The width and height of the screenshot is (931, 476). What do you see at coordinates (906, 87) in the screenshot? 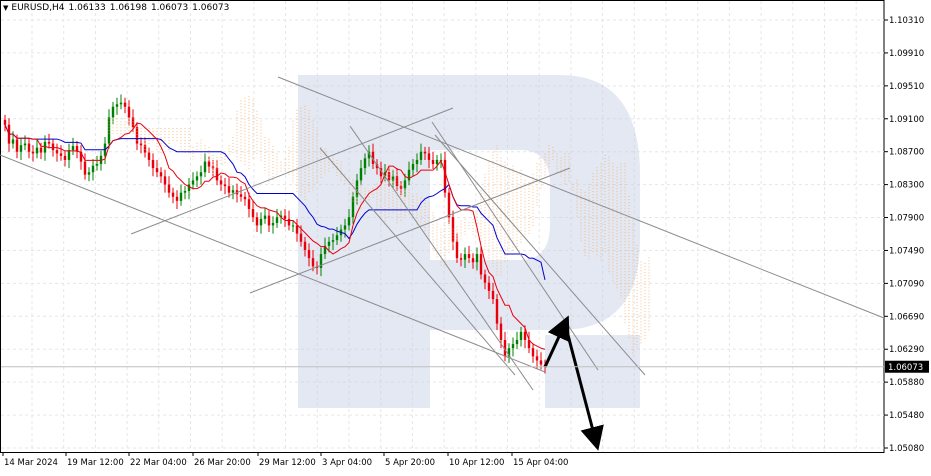
I see `y-tick-label: 1.09510` at bounding box center [906, 87].